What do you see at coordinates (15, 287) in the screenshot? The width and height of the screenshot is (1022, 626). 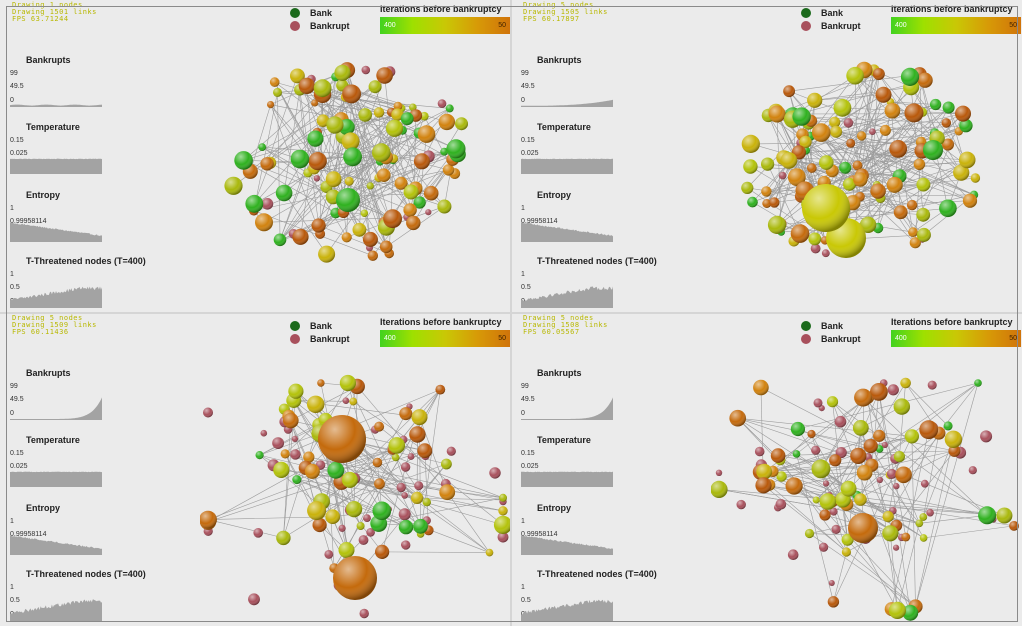 I see `stat-threatened-mid: 0.5` at bounding box center [15, 287].